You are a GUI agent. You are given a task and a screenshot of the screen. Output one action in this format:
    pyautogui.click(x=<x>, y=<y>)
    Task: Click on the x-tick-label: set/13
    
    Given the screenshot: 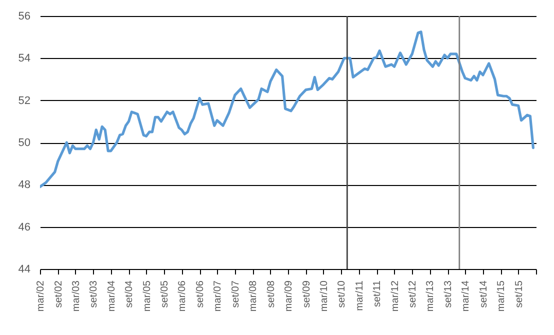 What is the action you would take?
    pyautogui.click(x=448, y=294)
    